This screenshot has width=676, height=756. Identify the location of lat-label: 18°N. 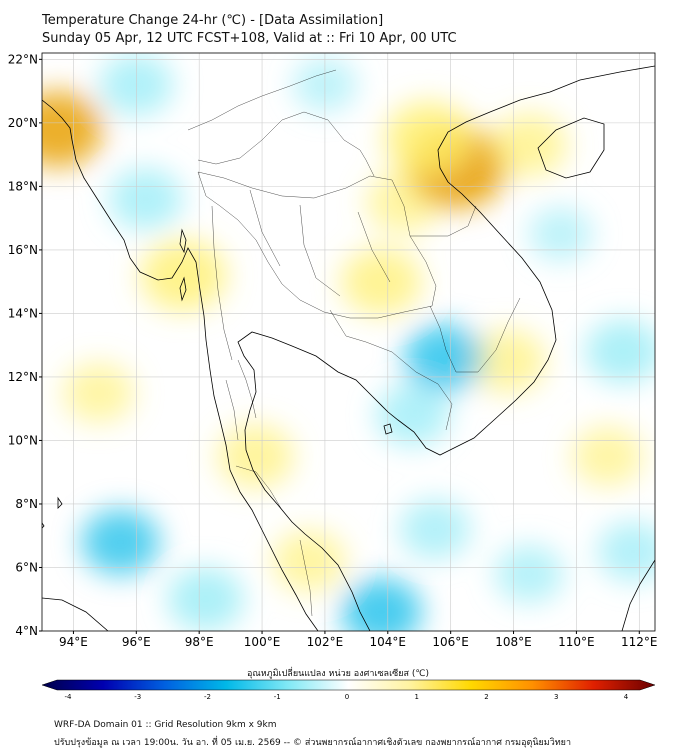
(23, 186).